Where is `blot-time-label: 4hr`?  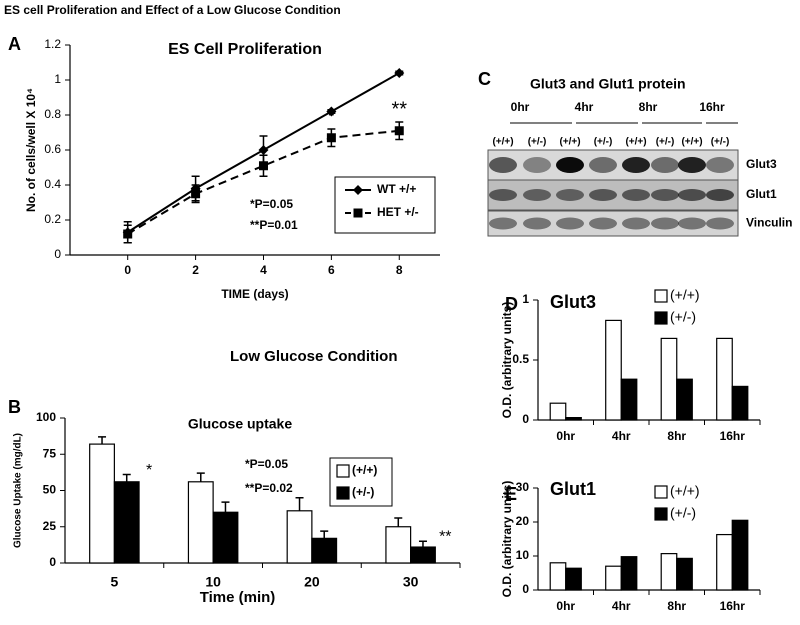
blot-time-label: 4hr is located at coordinates (584, 107).